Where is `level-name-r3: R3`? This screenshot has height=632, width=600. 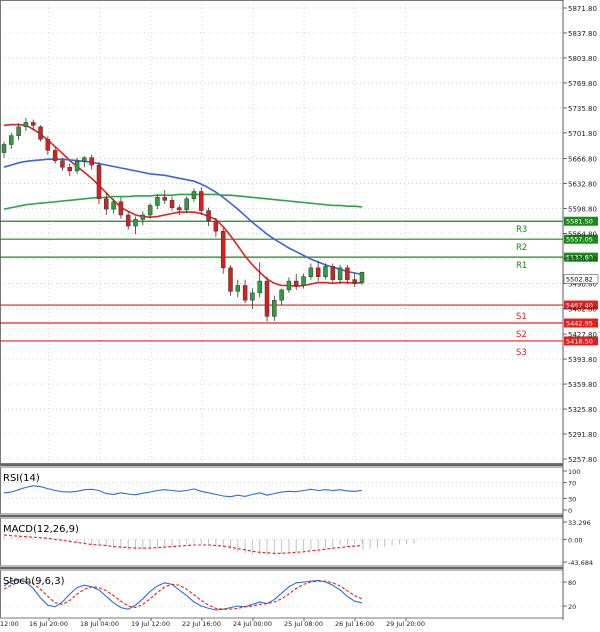 level-name-r3: R3 is located at coordinates (521, 230).